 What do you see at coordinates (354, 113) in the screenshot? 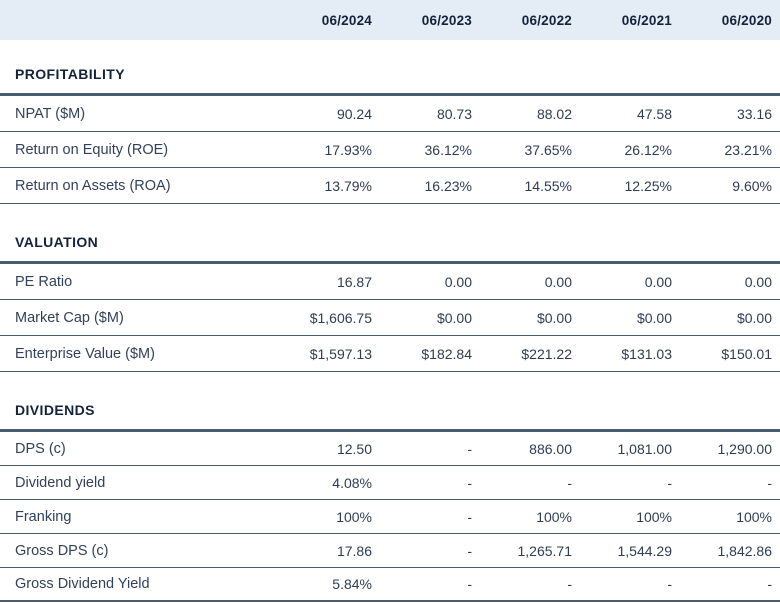
I see `cell-value: 90.24` at bounding box center [354, 113].